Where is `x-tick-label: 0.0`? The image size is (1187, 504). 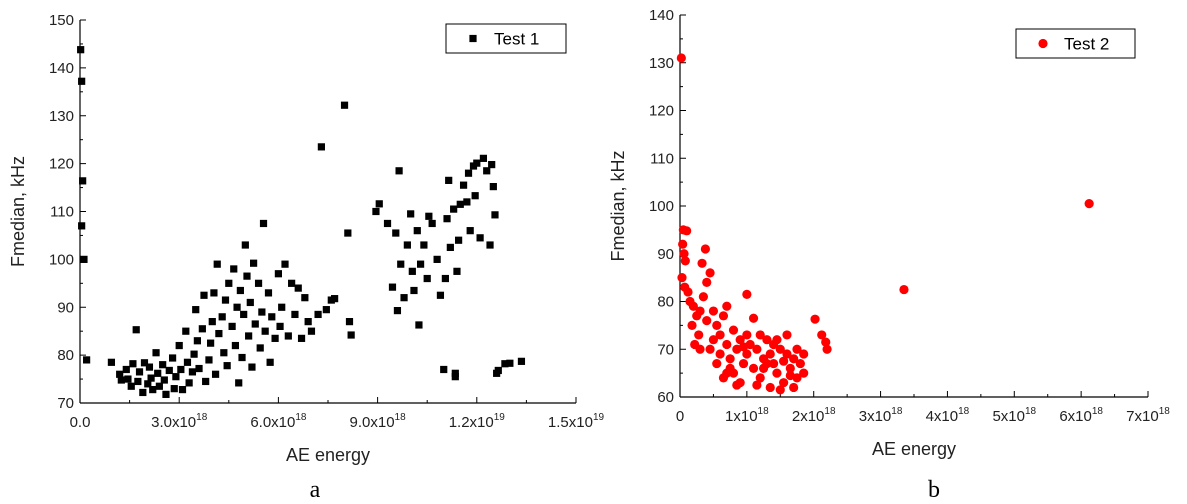 x-tick-label: 0.0 is located at coordinates (80, 422).